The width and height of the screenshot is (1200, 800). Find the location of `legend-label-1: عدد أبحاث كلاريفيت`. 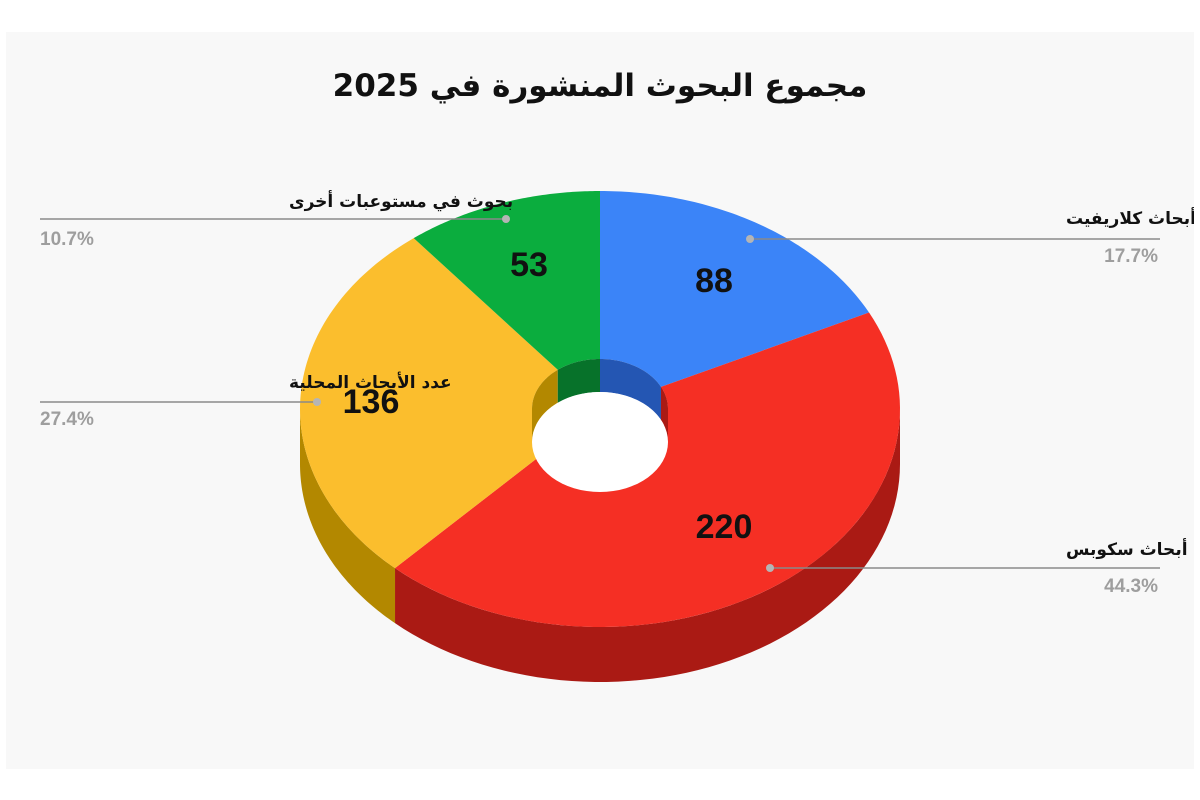

legend-label-1: عدد أبحاث كلاريفيت is located at coordinates (1130, 218).